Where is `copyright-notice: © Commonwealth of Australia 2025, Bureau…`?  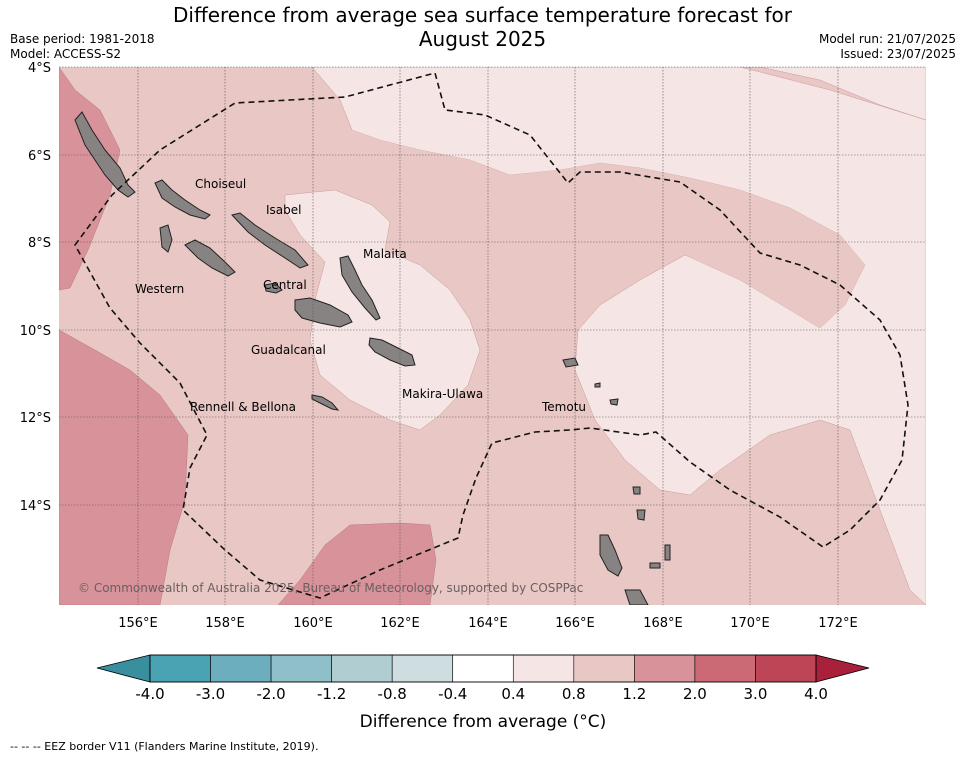
copyright-notice: © Commonwealth of Australia 2025, Bureau… is located at coordinates (330, 588).